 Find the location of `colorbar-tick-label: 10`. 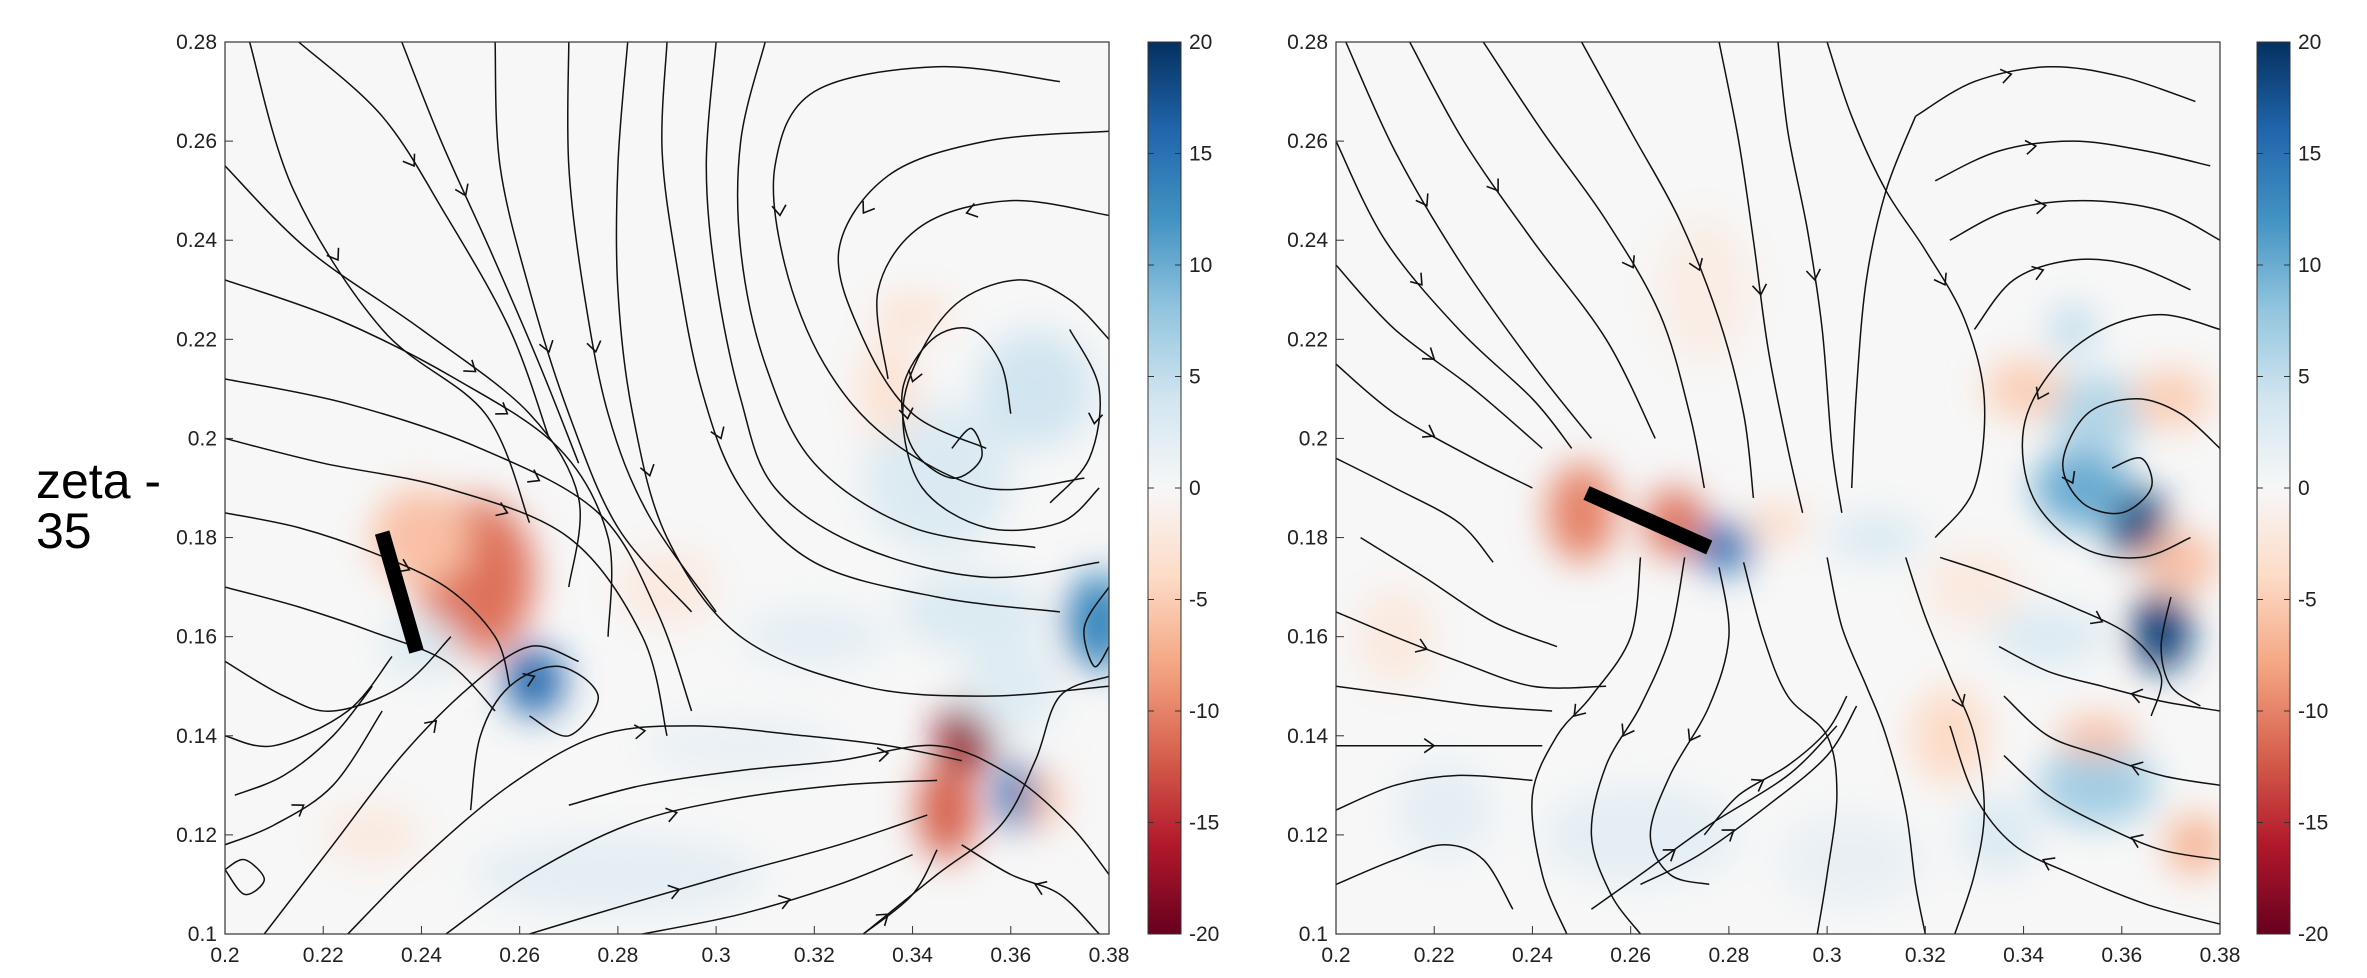

colorbar-tick-label: 10 is located at coordinates (2309, 265).